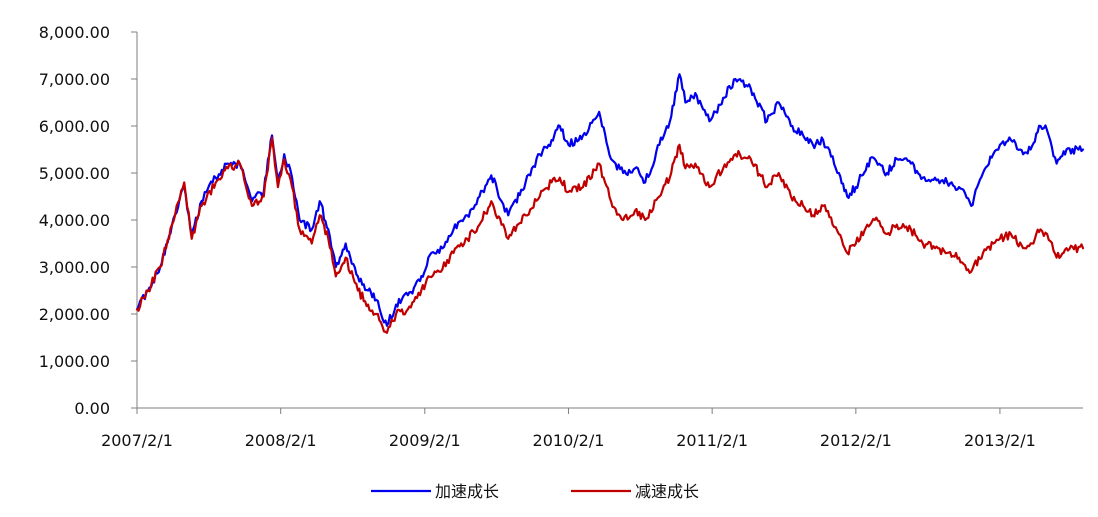 The height and width of the screenshot is (517, 1098). Describe the element at coordinates (74, 267) in the screenshot. I see `y-tick-label: 3,000.00` at that location.